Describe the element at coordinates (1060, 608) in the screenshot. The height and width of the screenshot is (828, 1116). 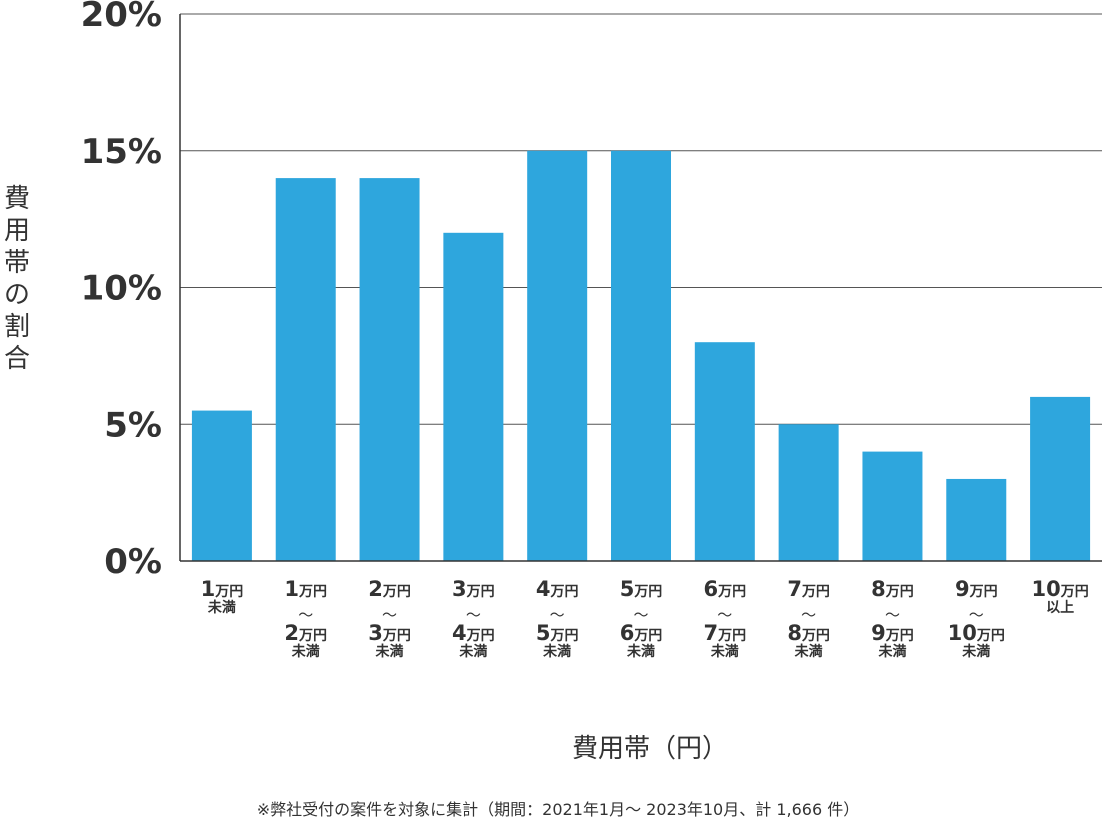
I see `x-tick-suffix: 以上` at that location.